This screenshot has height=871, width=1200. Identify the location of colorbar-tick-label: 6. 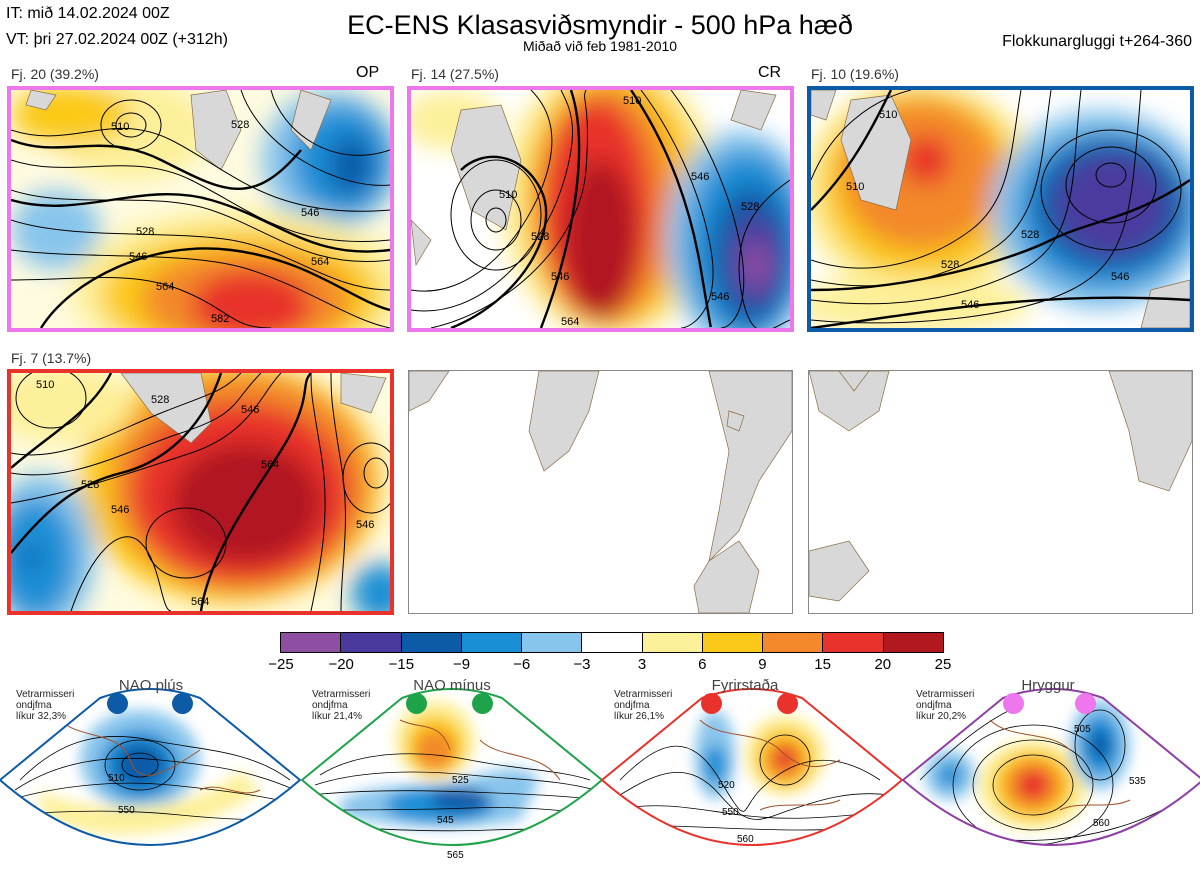
(702, 664).